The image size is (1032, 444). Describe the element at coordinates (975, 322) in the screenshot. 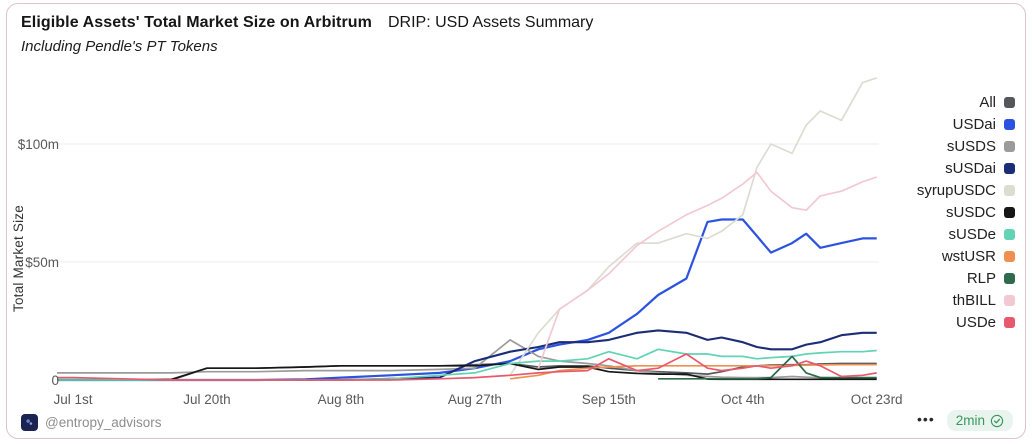

I see `legend-label: USDe` at that location.